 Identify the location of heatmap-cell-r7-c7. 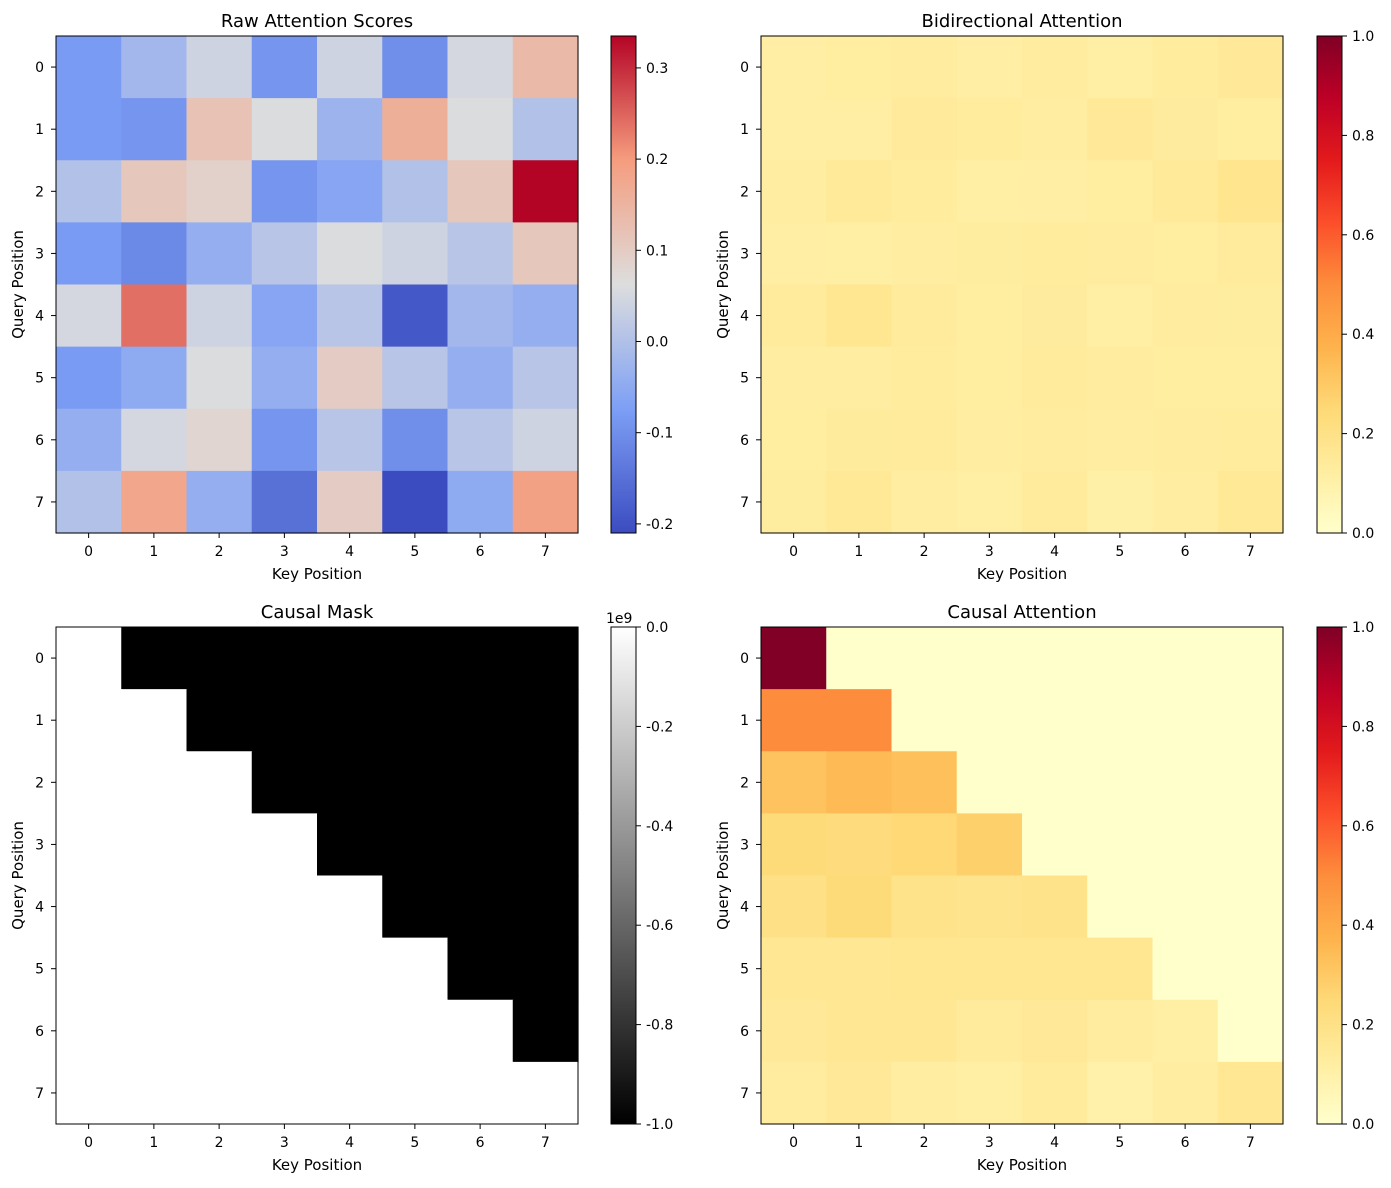
(545, 502).